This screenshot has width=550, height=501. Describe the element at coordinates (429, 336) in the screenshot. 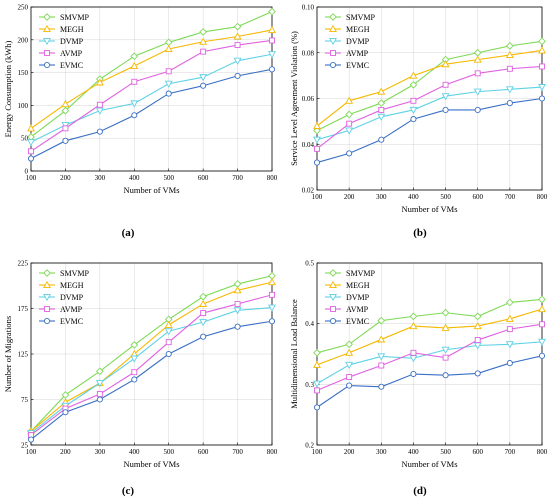

I see `series-megh` at that location.